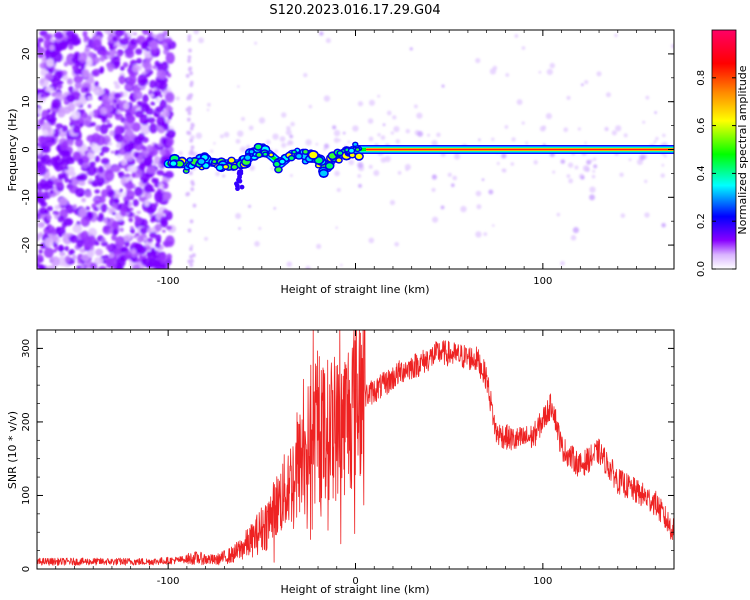 This screenshot has height=600, width=750. What do you see at coordinates (701, 173) in the screenshot?
I see `colorbar-tick-label: 0.4` at bounding box center [701, 173].